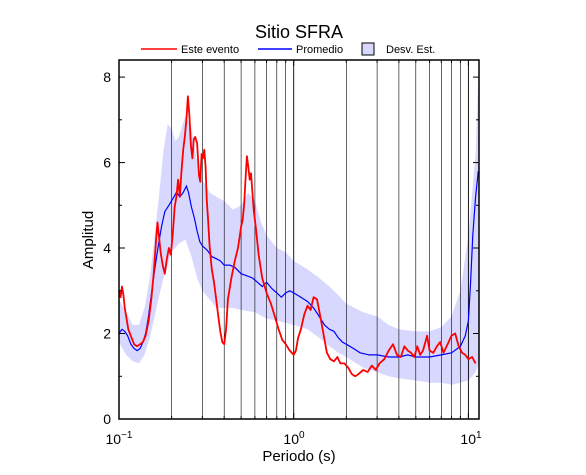 This screenshot has width=586, height=475. I want to click on x-tick-exp-0.1: −1, so click(127, 435).